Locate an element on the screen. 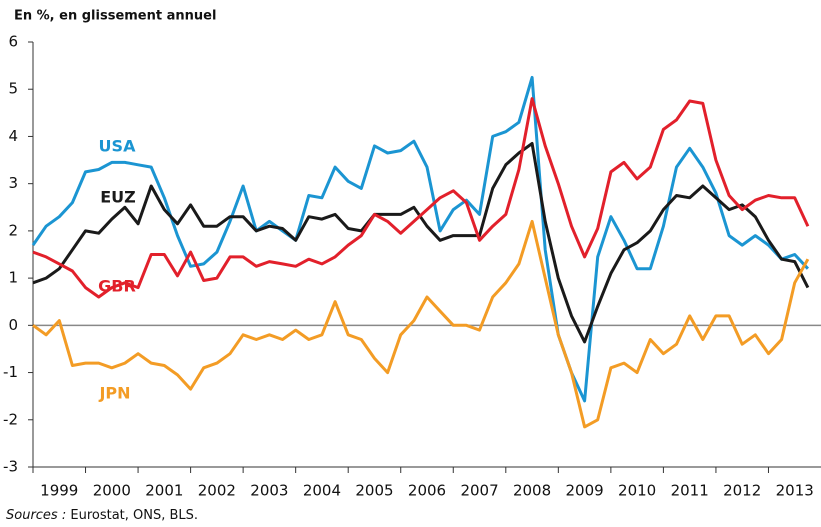  y-tick-label: -3 is located at coordinates (10, 467).